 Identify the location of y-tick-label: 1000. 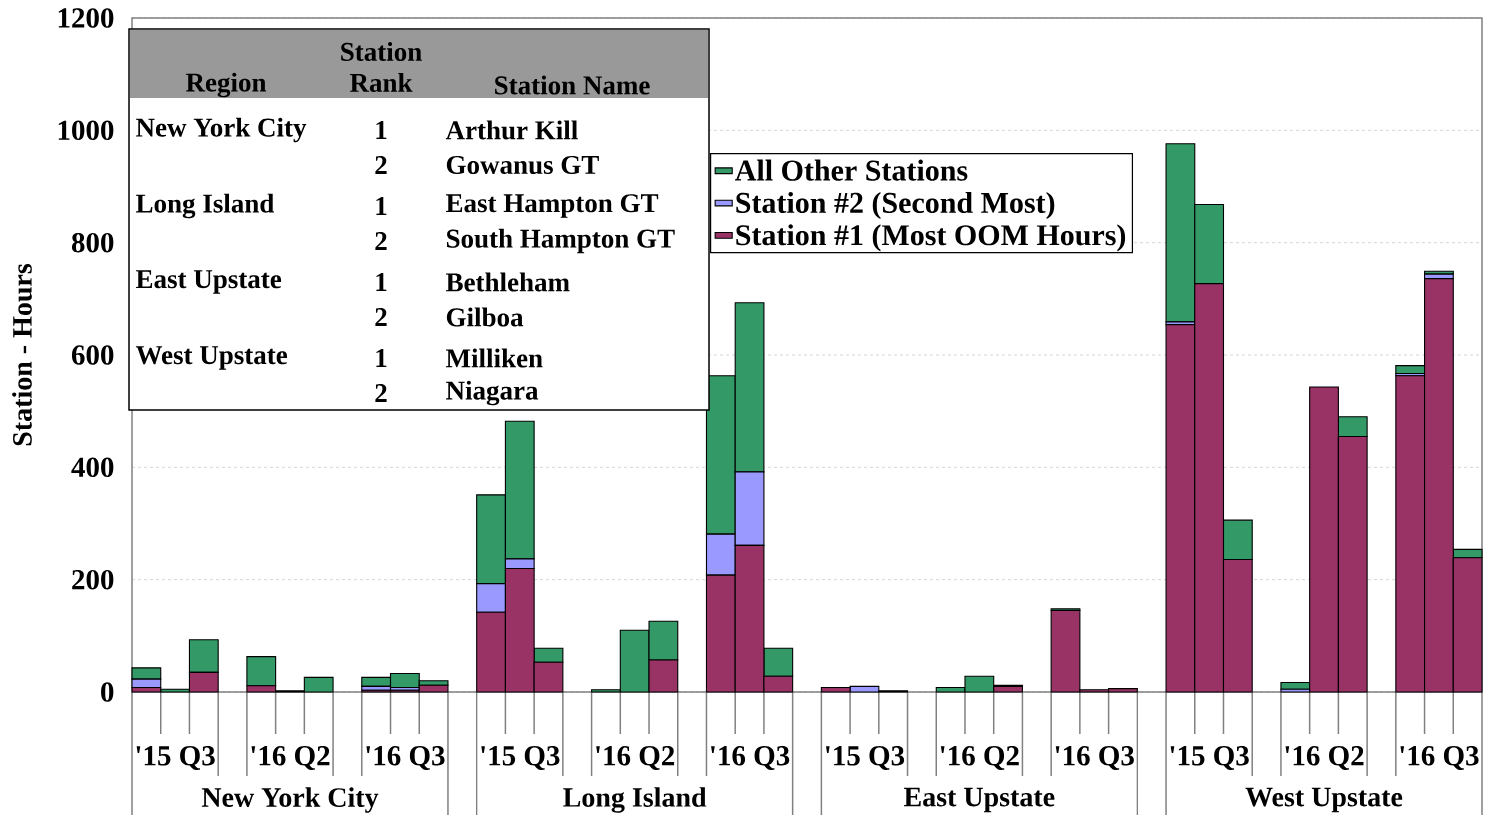
(86, 130).